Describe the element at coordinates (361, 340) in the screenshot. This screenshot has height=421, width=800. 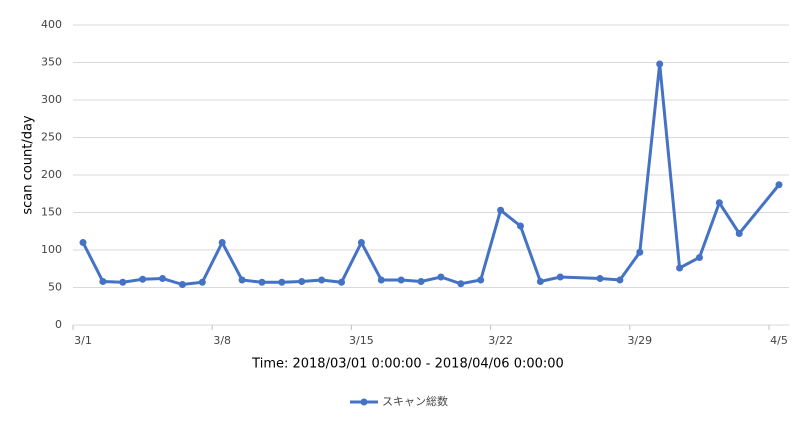
I see `x-tick-label: 3/15` at that location.